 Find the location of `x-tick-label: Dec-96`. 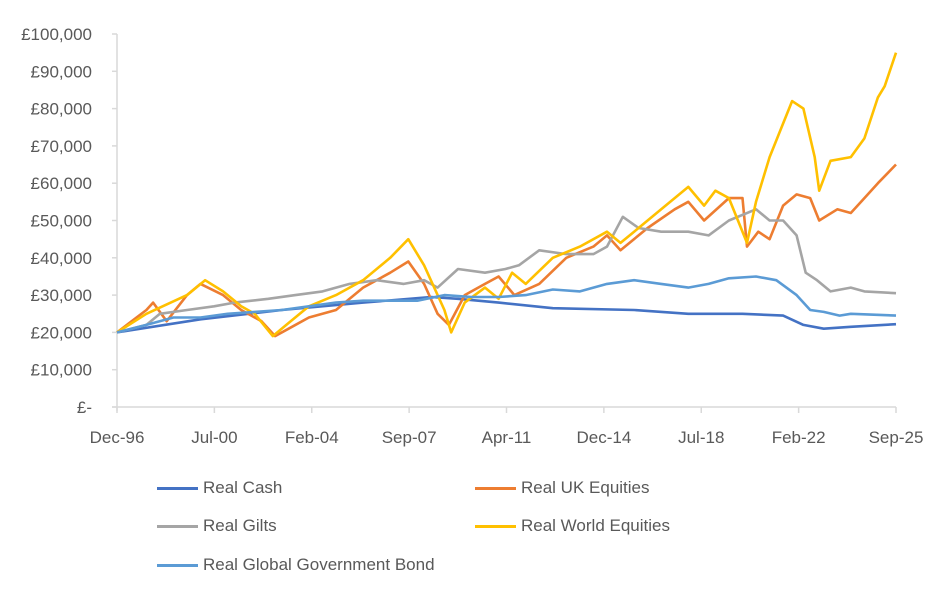

x-tick-label: Dec-96 is located at coordinates (117, 437).